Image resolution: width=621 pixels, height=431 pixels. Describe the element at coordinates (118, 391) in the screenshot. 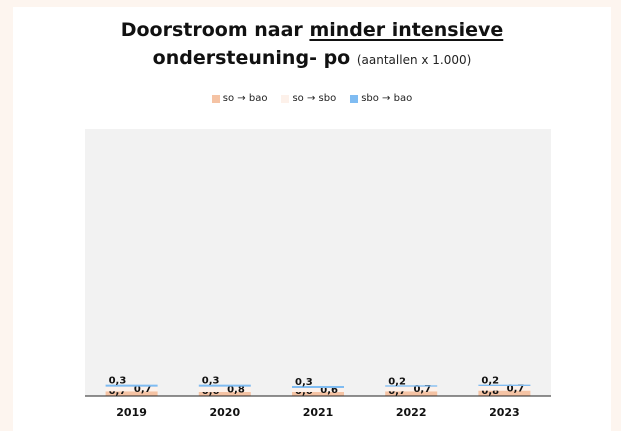

I see `data-label-2019-series-0: 0,7` at that location.